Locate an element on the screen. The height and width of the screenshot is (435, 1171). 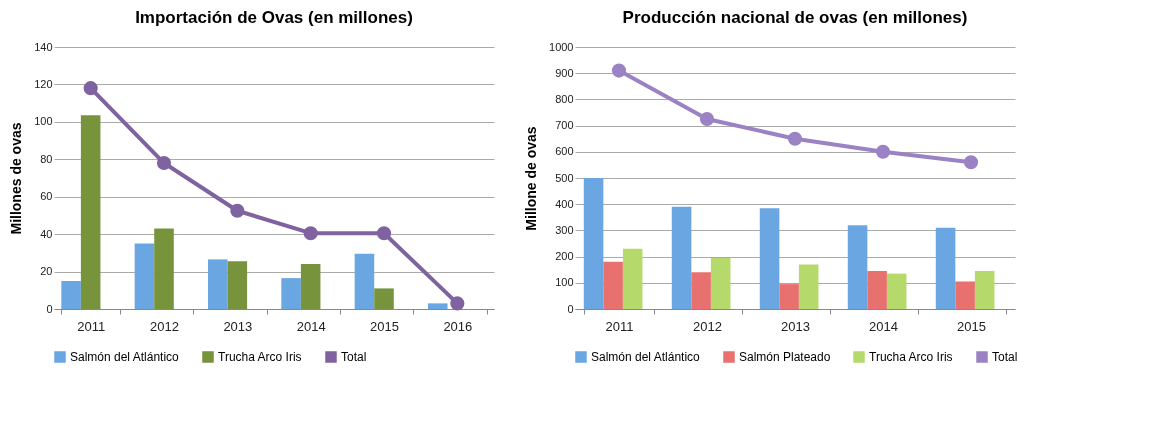
legend-label: Salmón Plateado is located at coordinates (785, 357).